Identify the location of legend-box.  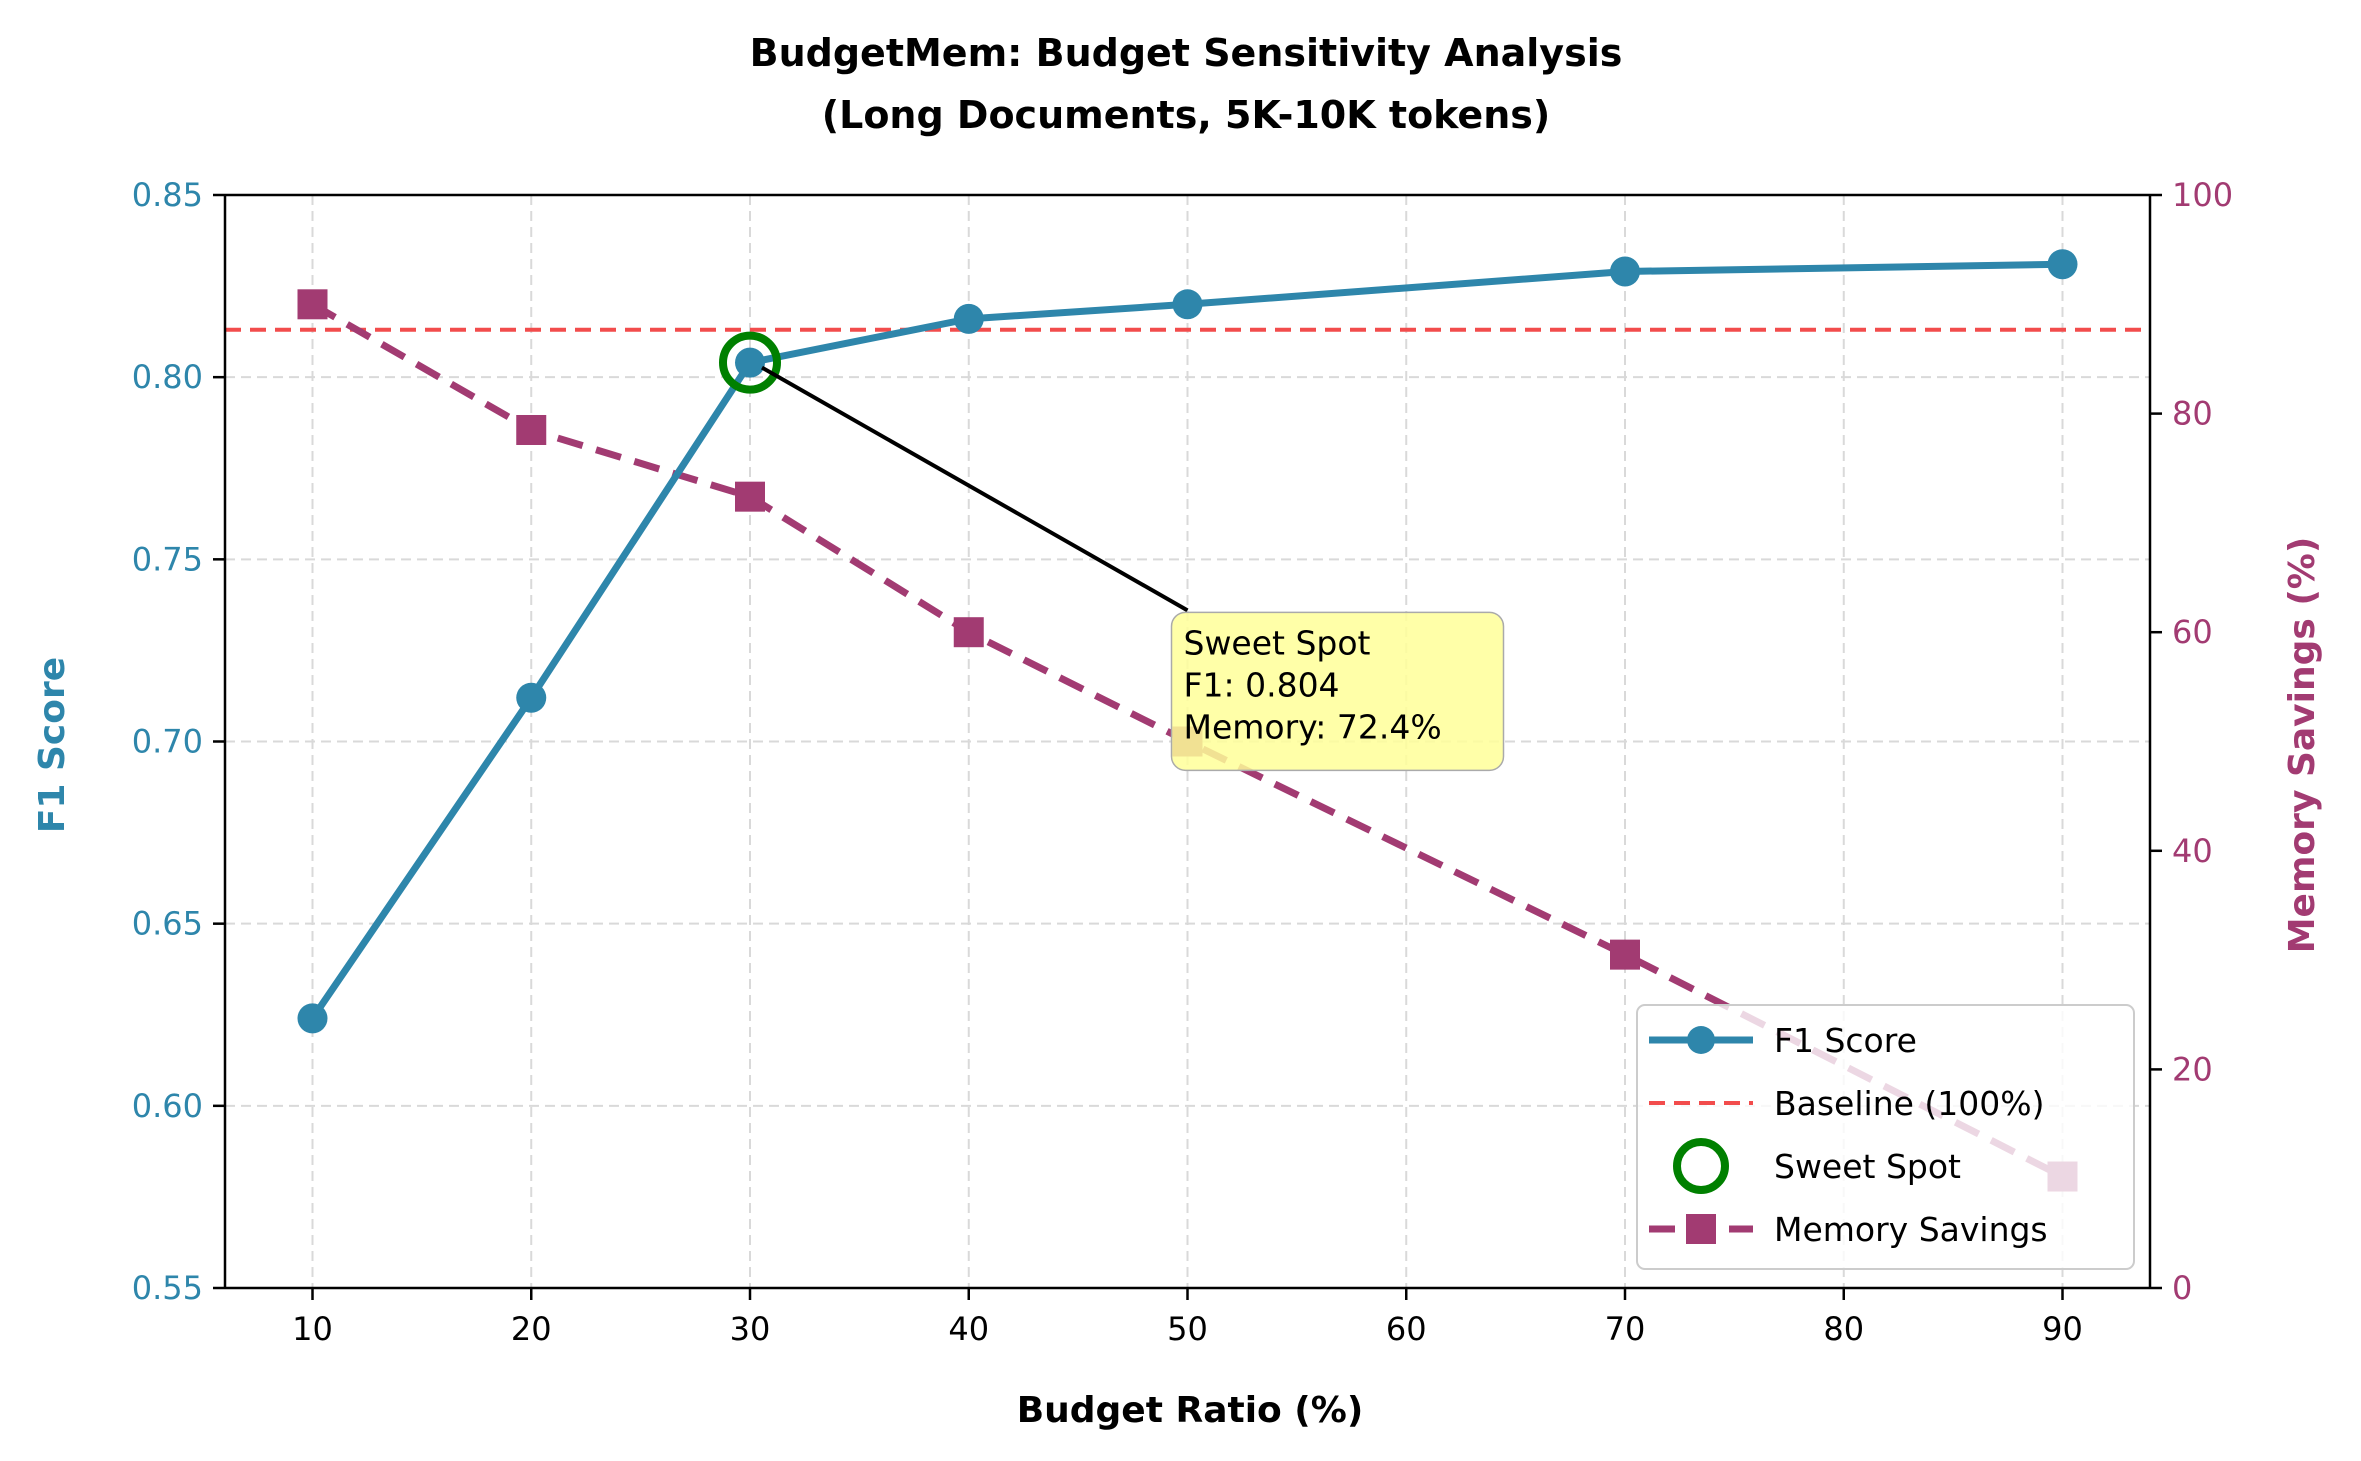
(1885, 1137).